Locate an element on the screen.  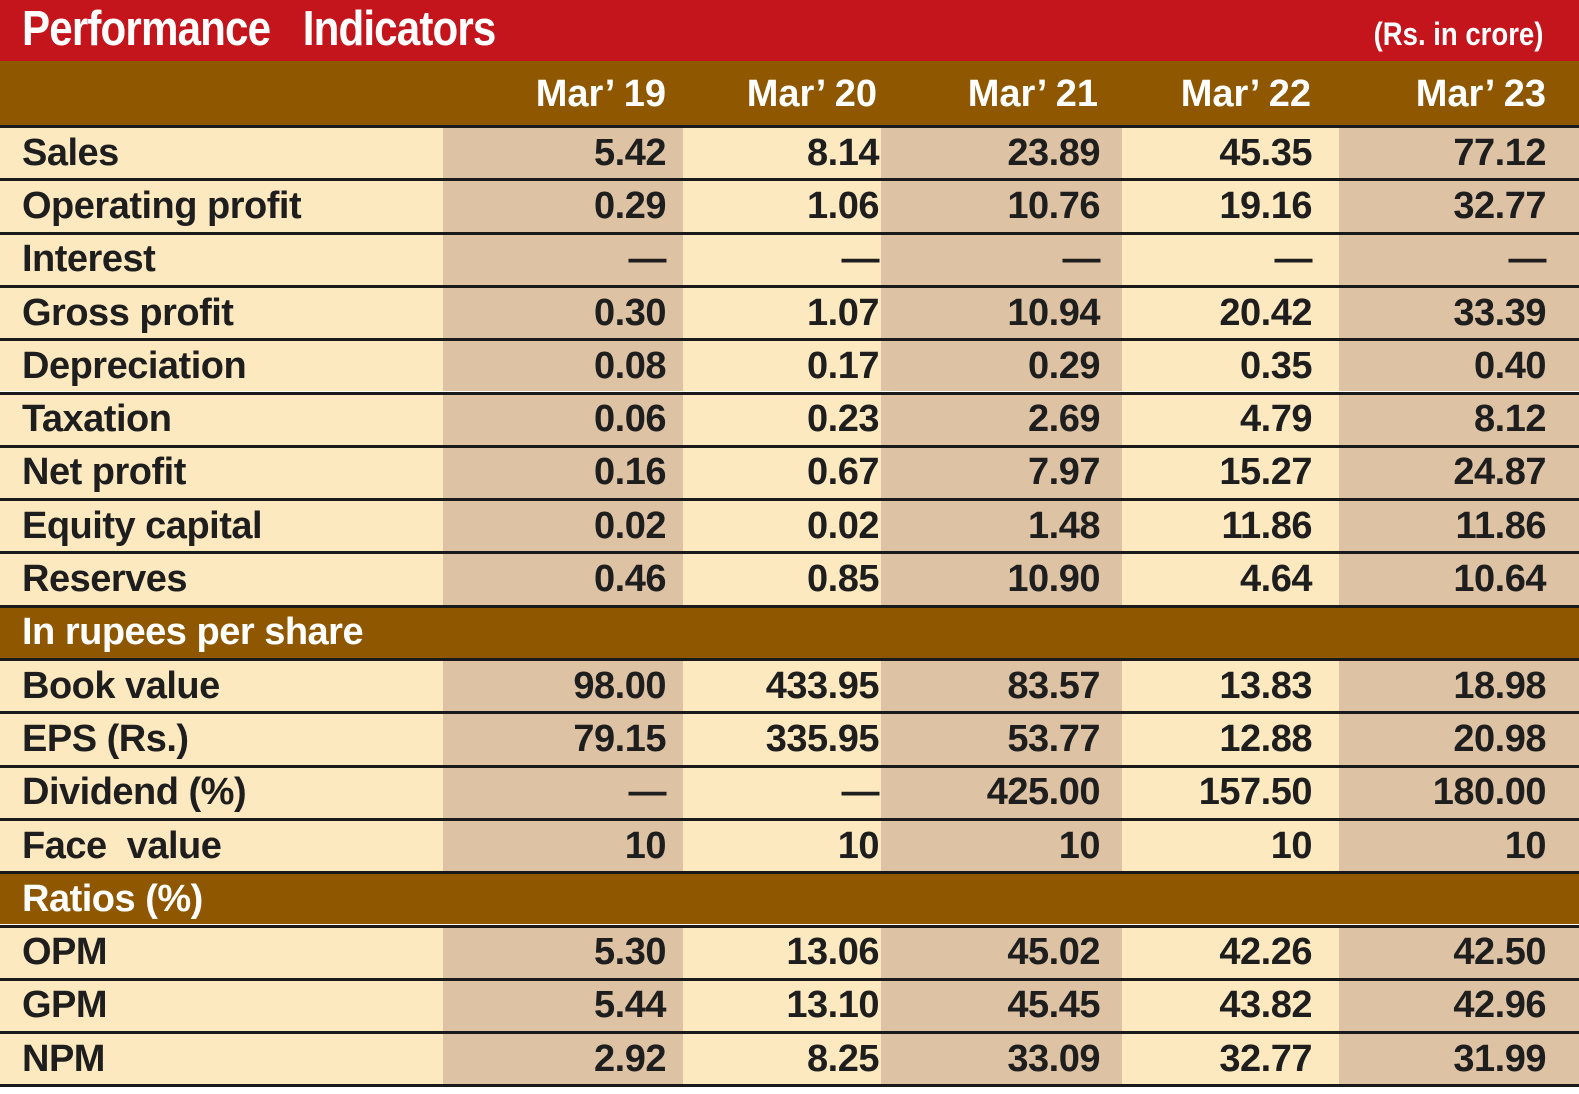
cell-value: 0.16 is located at coordinates (630, 472).